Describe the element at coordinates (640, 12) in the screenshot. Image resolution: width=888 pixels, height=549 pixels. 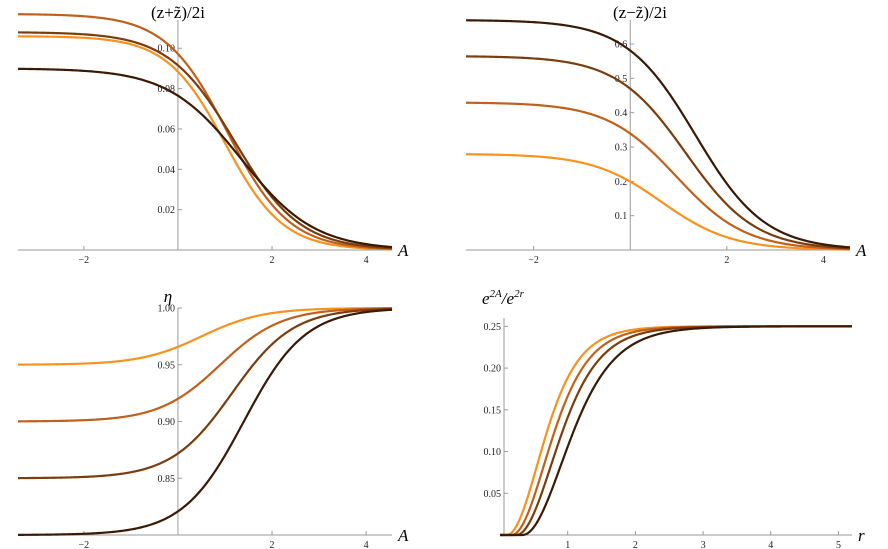
I see `panel-im-title: (z−z̃)/2i` at that location.